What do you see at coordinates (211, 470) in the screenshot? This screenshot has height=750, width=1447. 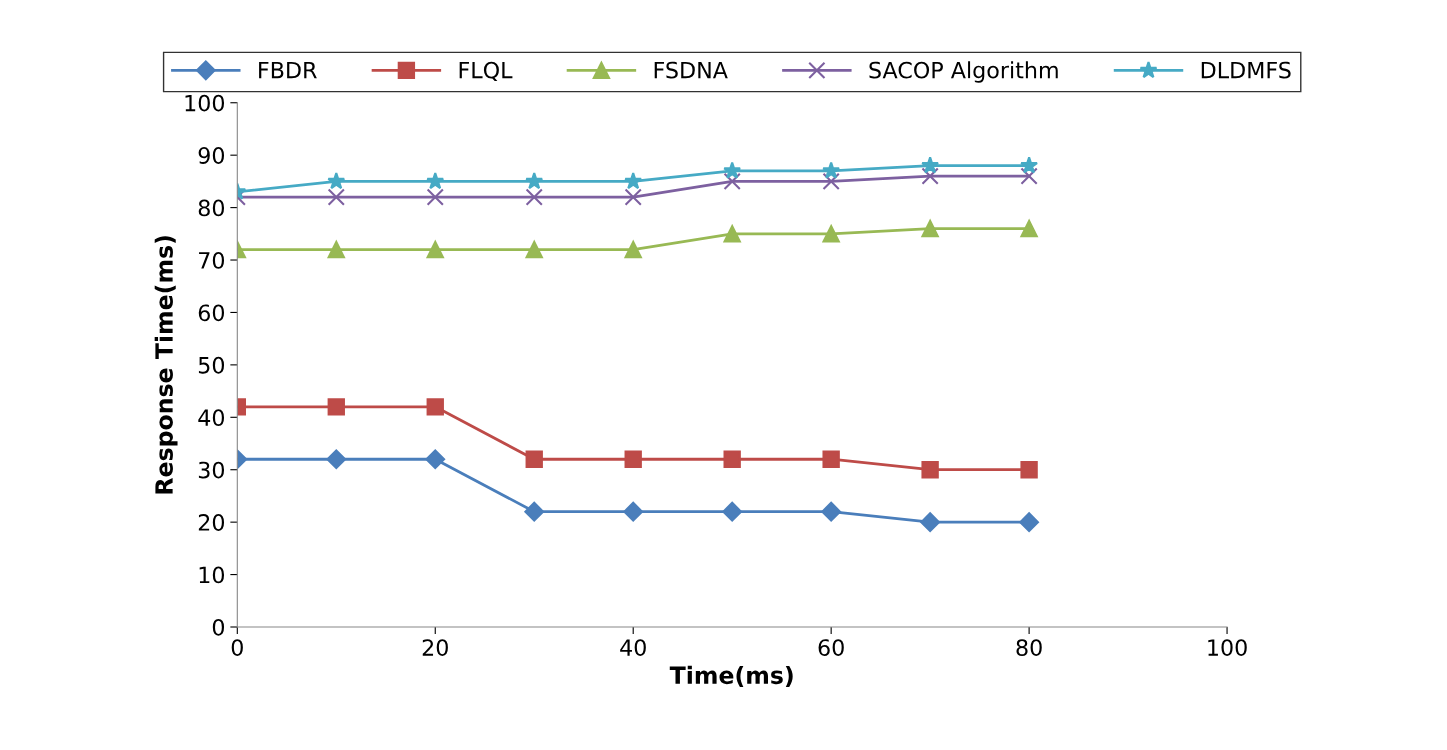 I see `y-tick-label: 30` at bounding box center [211, 470].